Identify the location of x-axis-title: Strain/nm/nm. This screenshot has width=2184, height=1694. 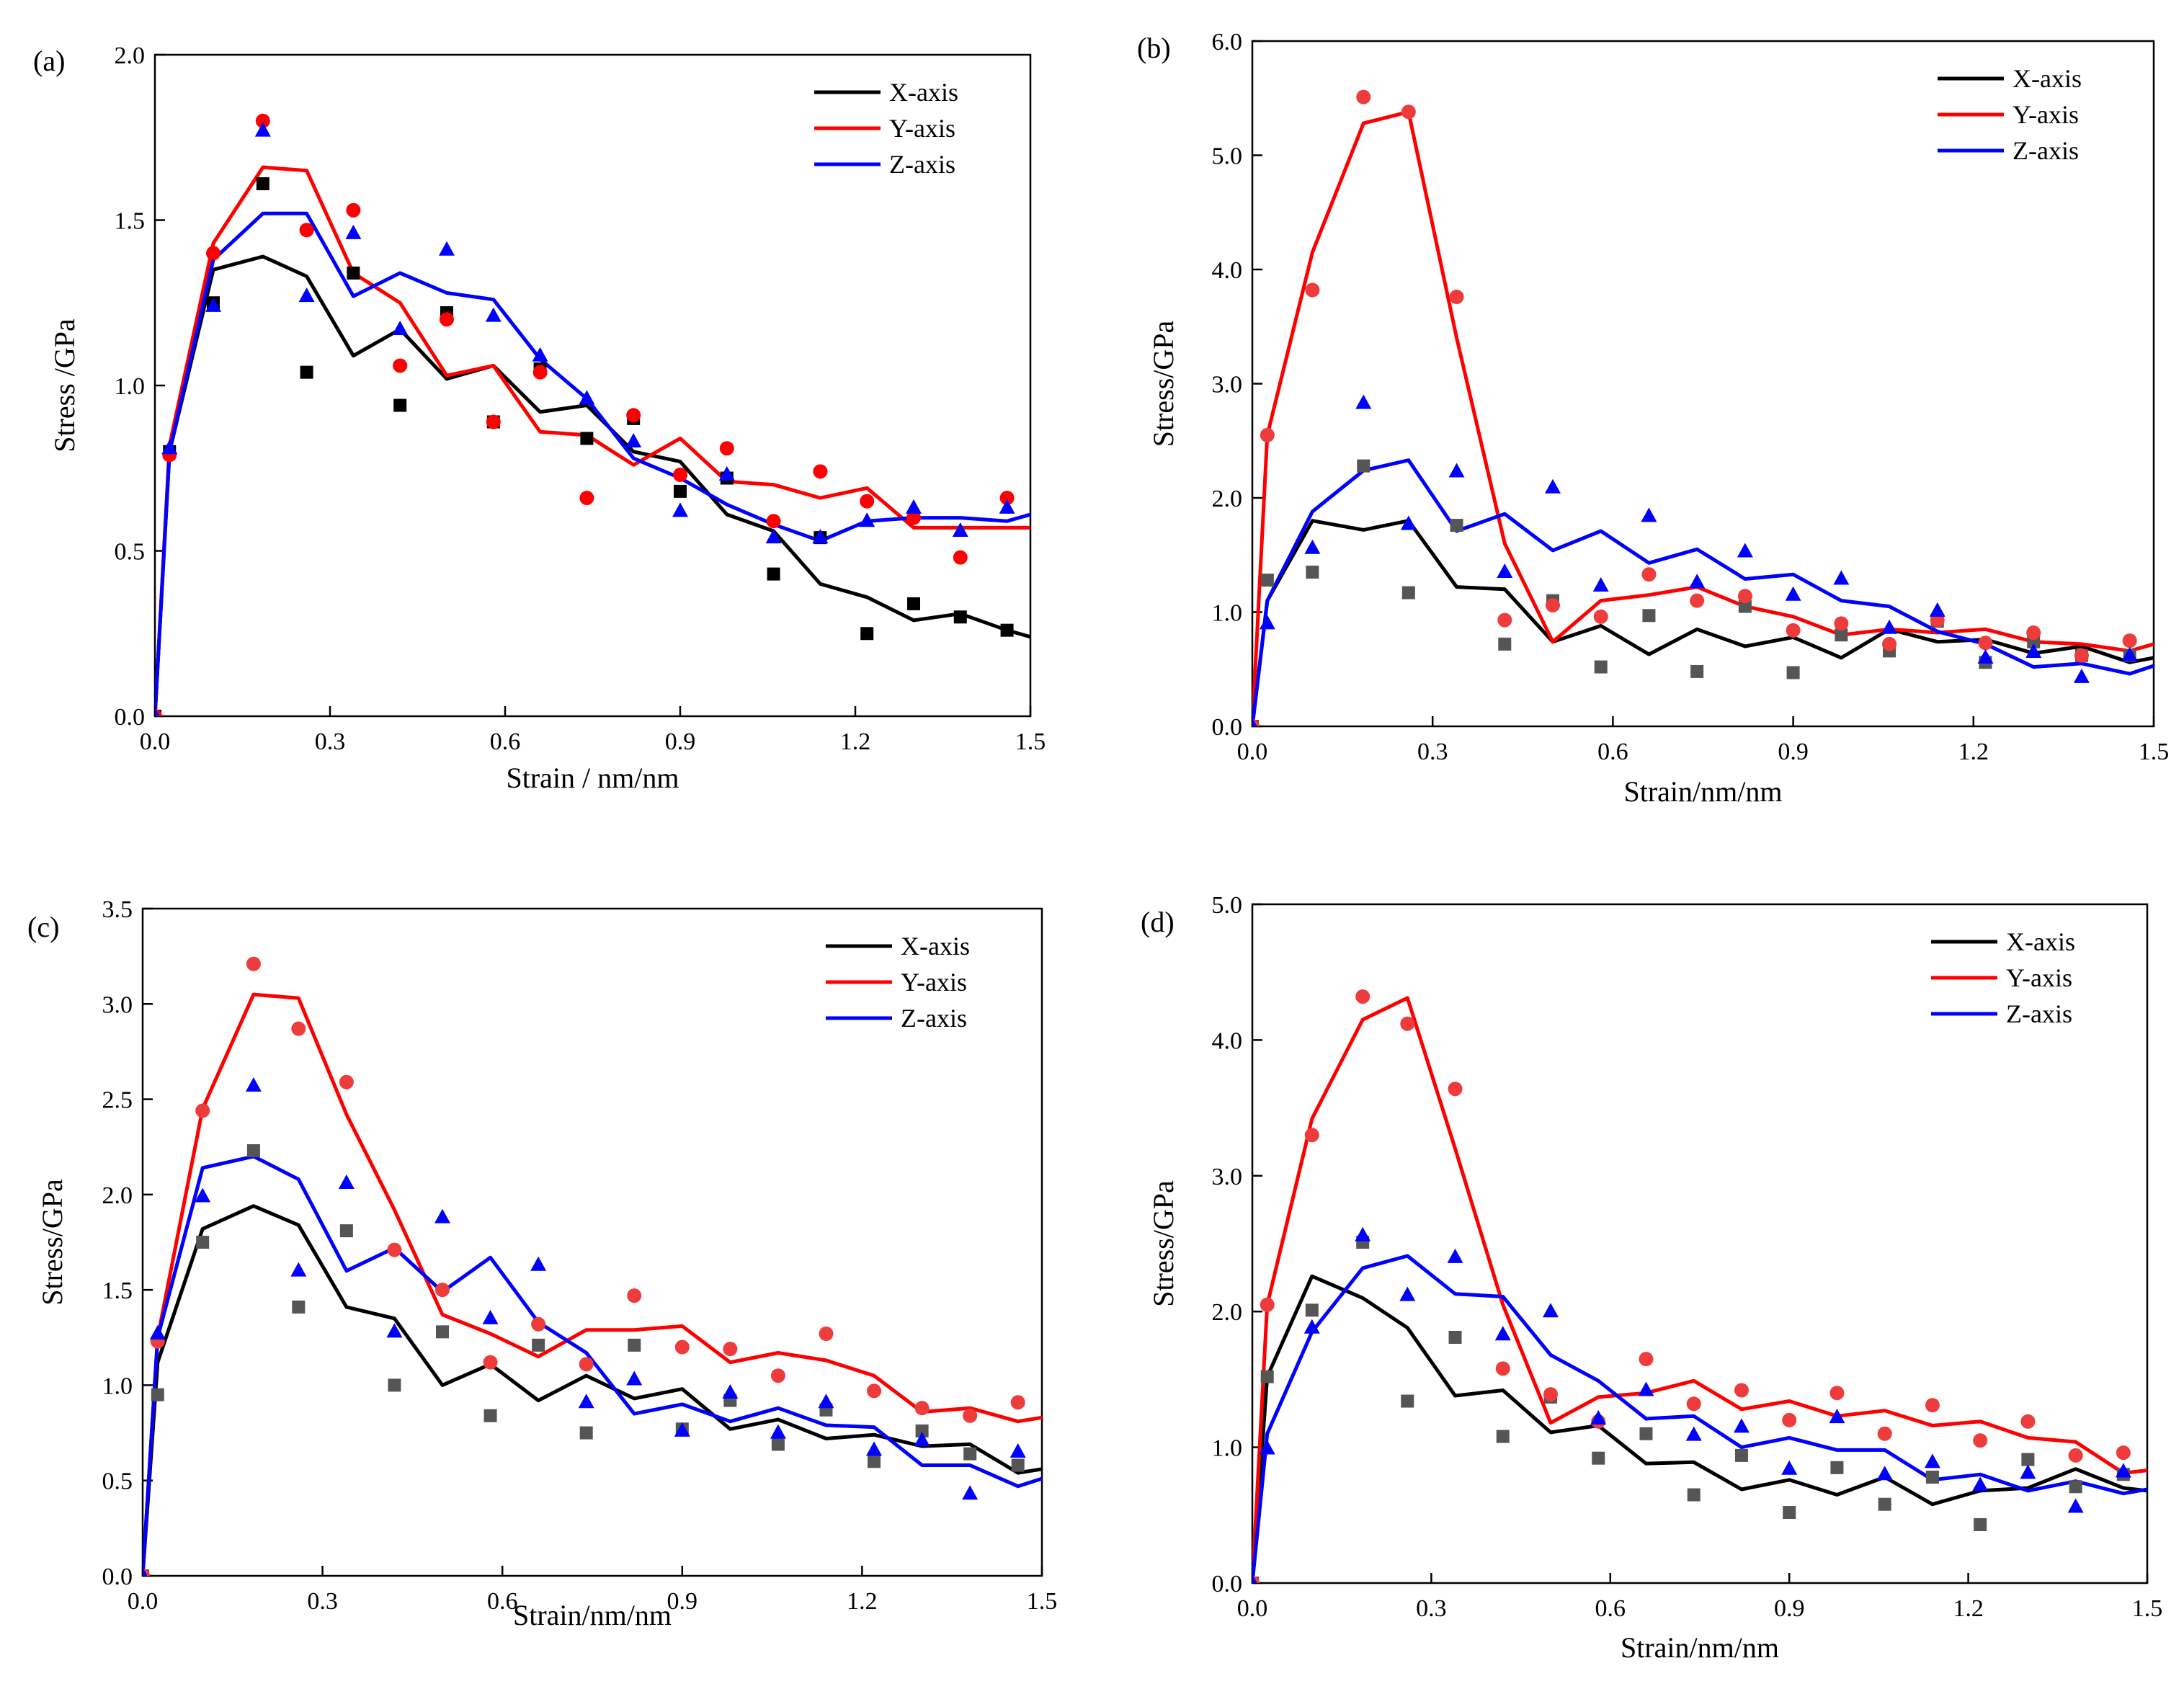
(1704, 791).